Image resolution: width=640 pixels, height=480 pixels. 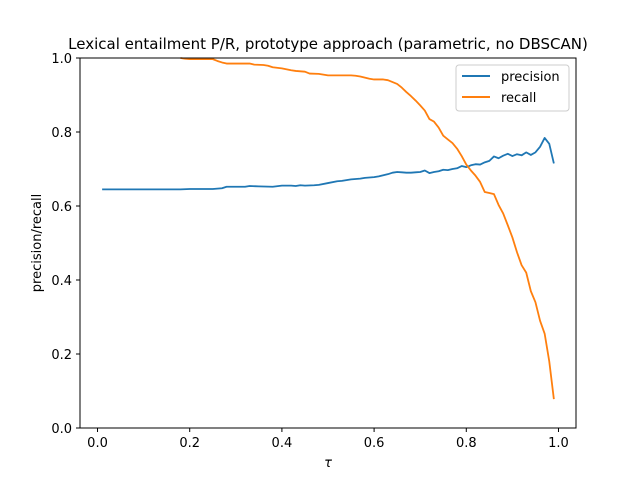 What do you see at coordinates (97, 443) in the screenshot?
I see `x-tick-label: 0.0` at bounding box center [97, 443].